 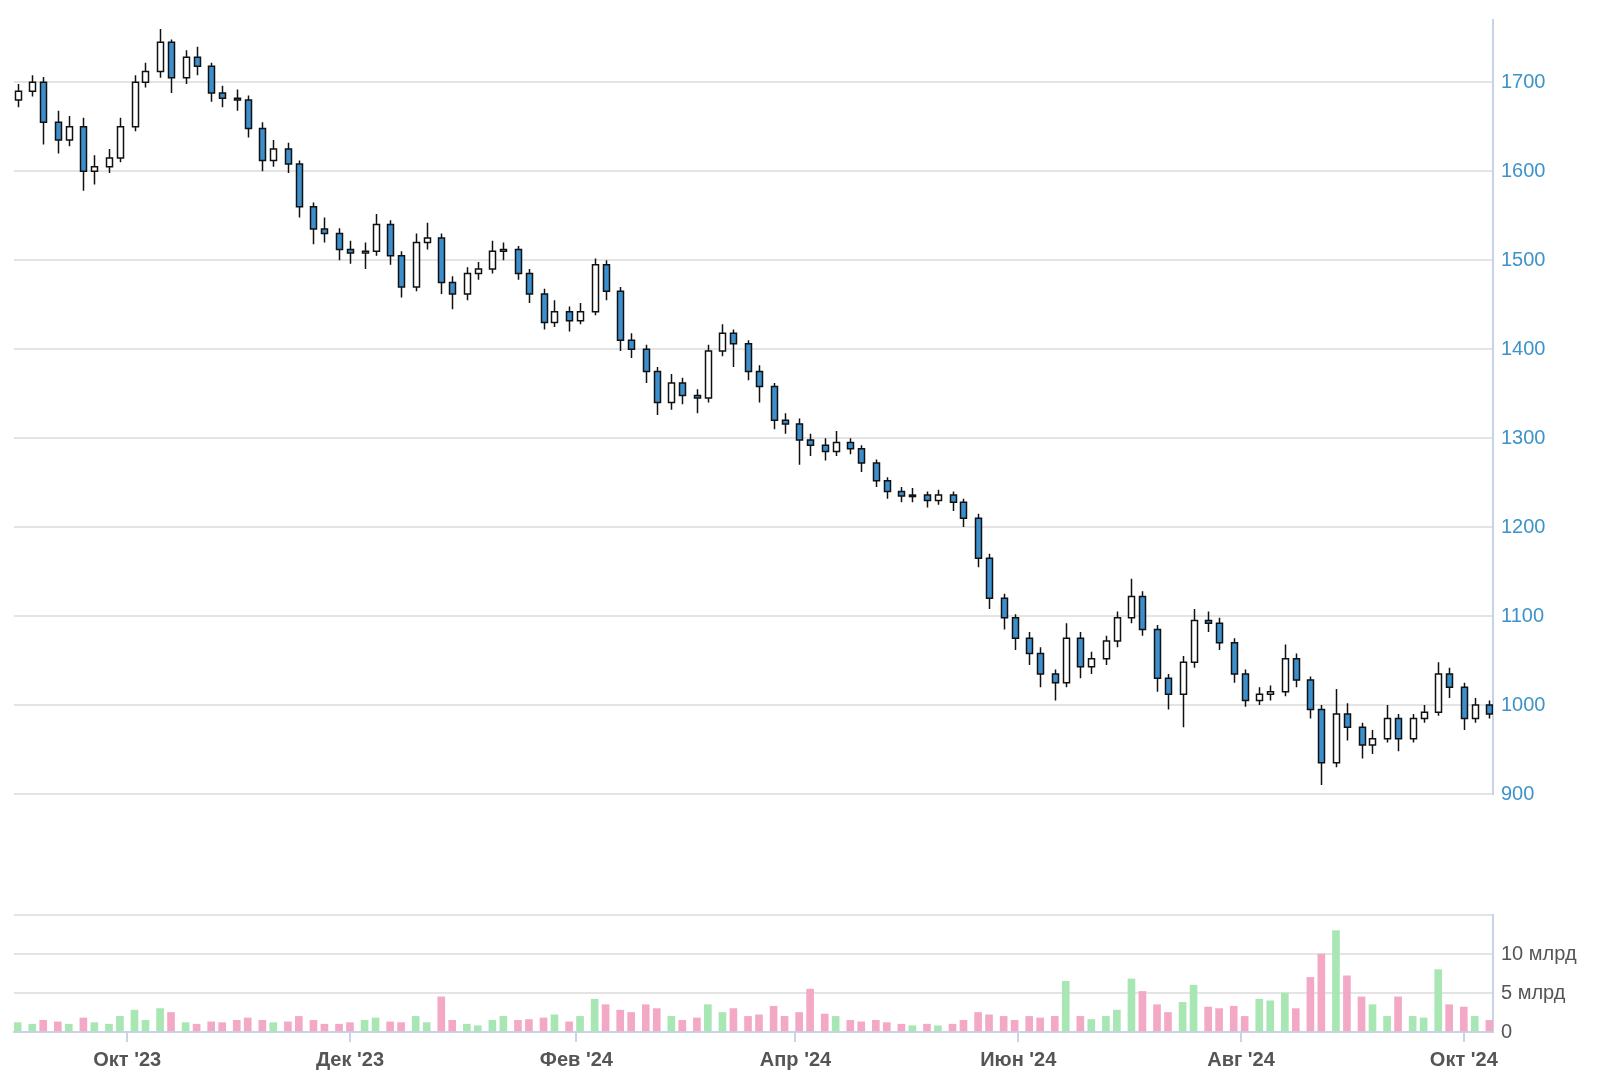 I want to click on y-tick-label: 900, so click(x=1518, y=792).